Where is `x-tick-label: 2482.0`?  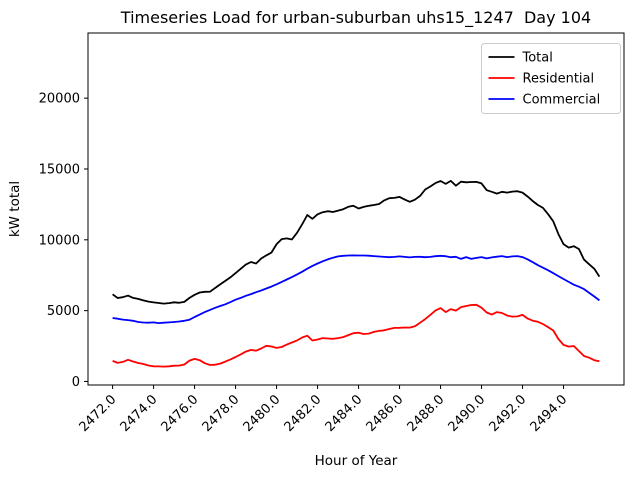
x-tick-label: 2482.0 is located at coordinates (303, 413).